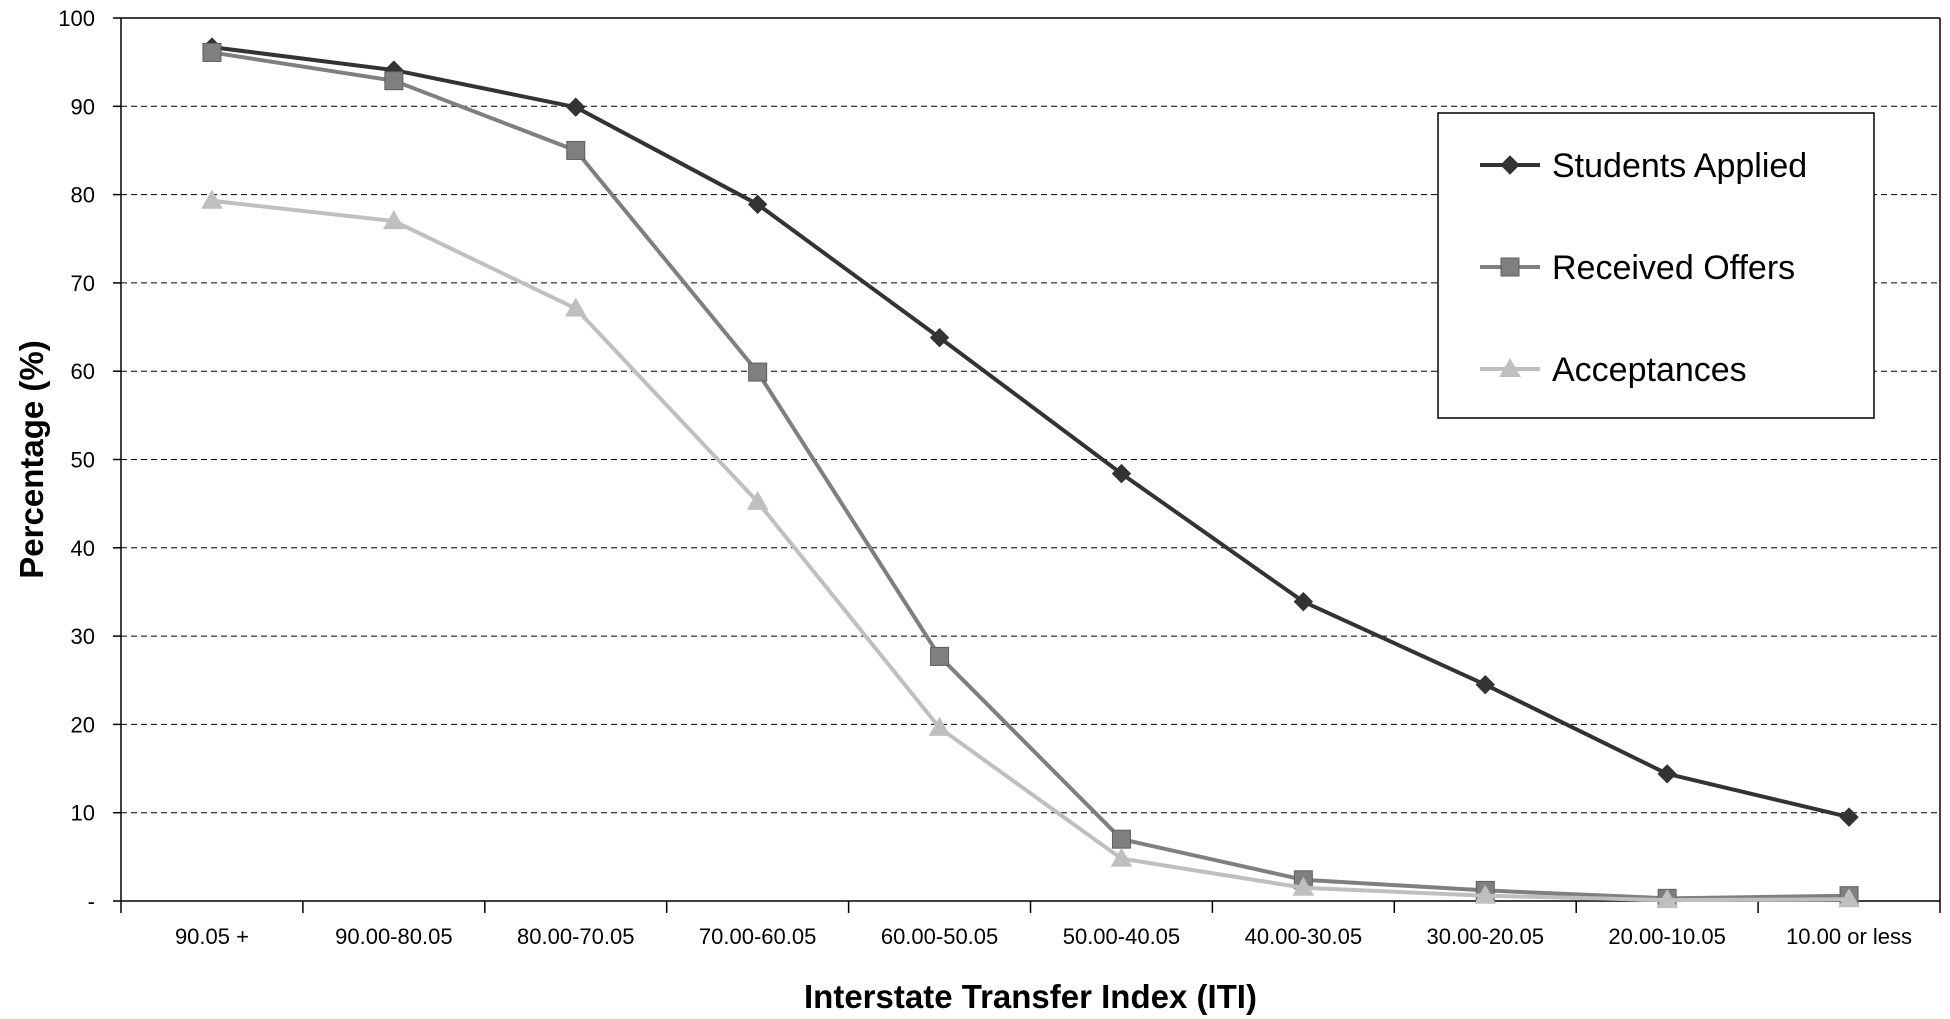 This screenshot has height=1019, width=1950. What do you see at coordinates (757, 936) in the screenshot?
I see `x-tick-label: 70.00-60.05` at bounding box center [757, 936].